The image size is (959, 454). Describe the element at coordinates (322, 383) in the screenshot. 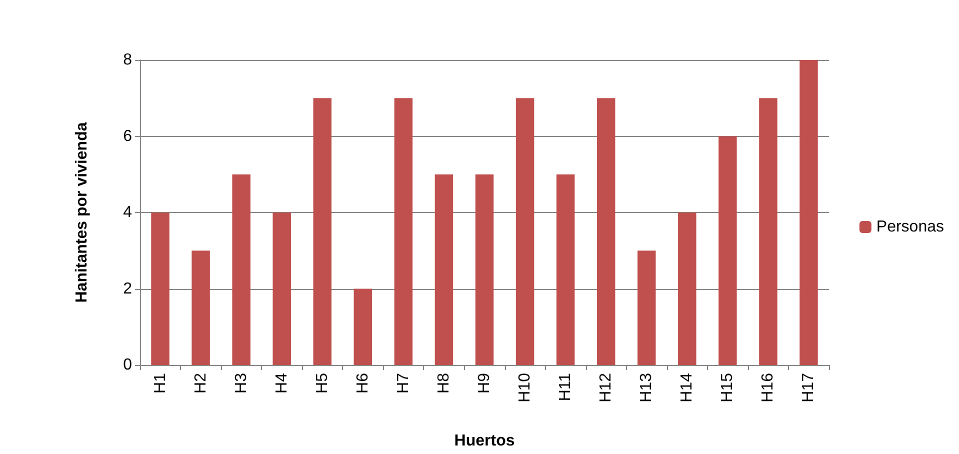

I see `x-tick-label: H5` at that location.